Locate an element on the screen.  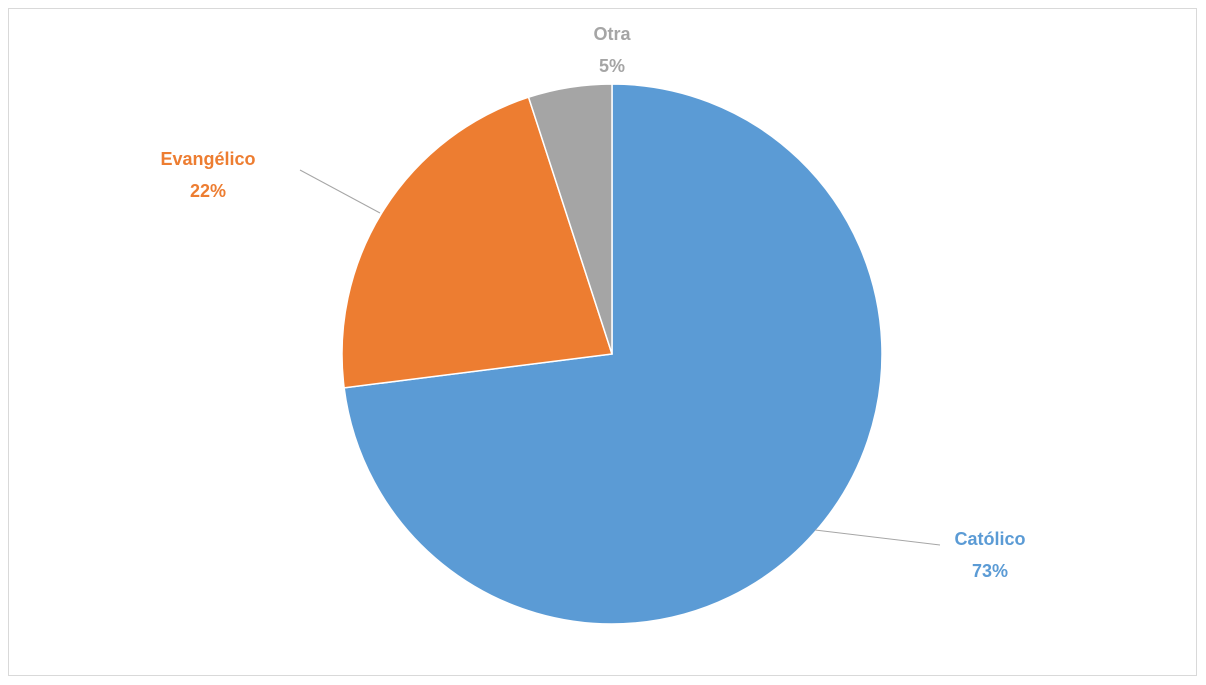
slice-label-name: Católico is located at coordinates (989, 539).